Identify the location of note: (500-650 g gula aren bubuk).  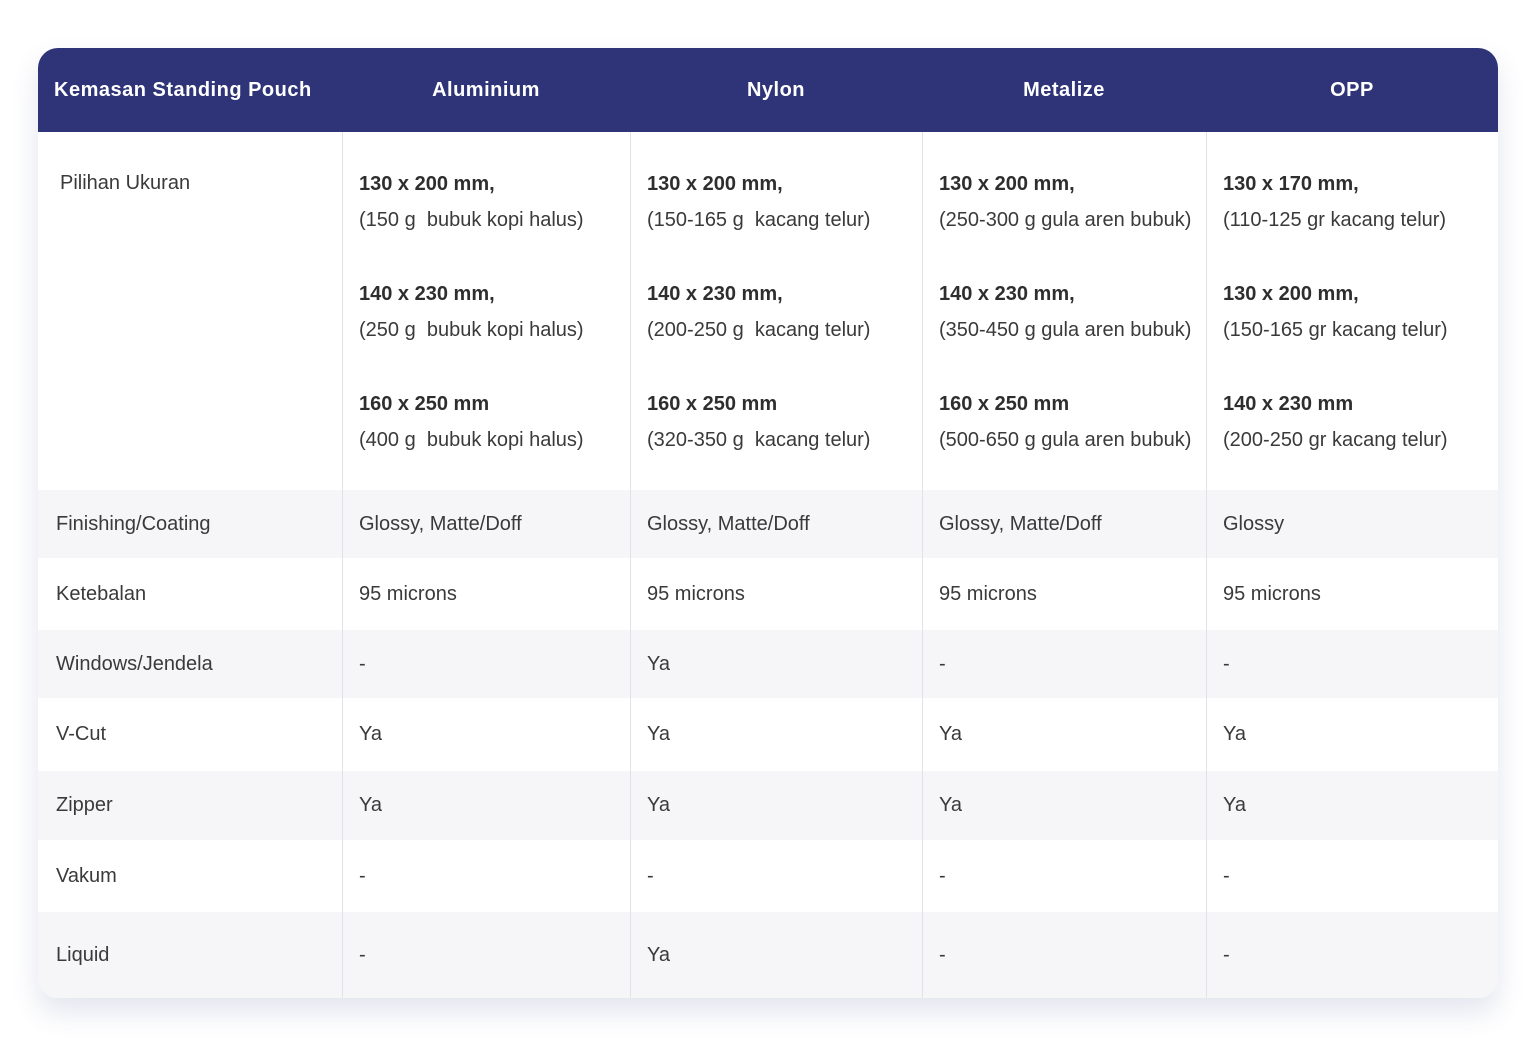
(1065, 440).